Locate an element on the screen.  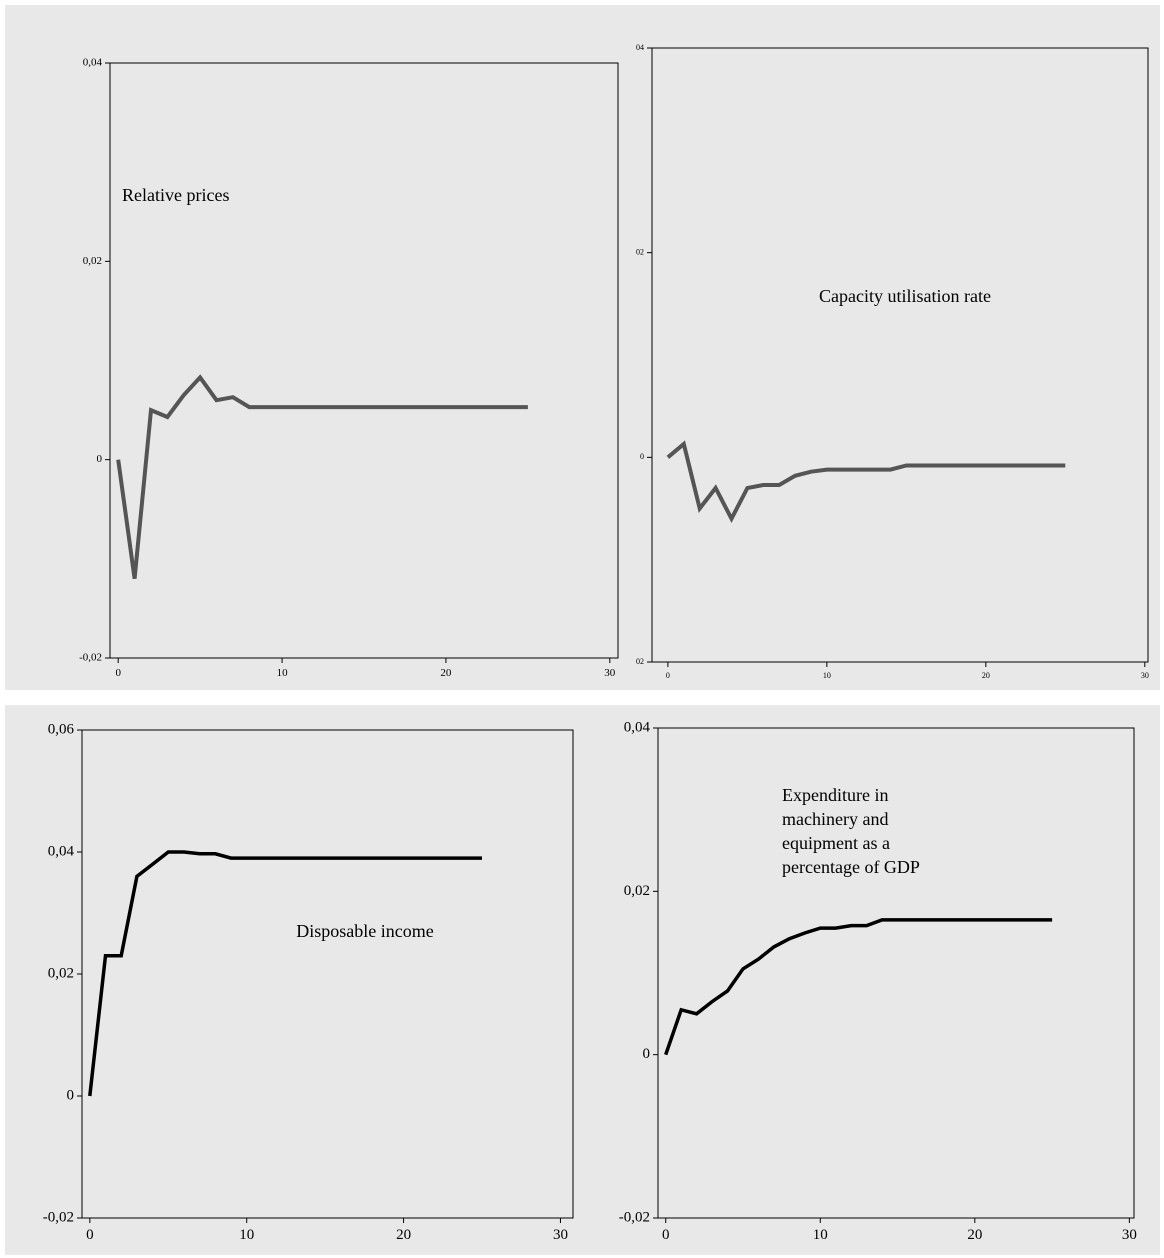
annotation: Disposable income is located at coordinates (364, 931).